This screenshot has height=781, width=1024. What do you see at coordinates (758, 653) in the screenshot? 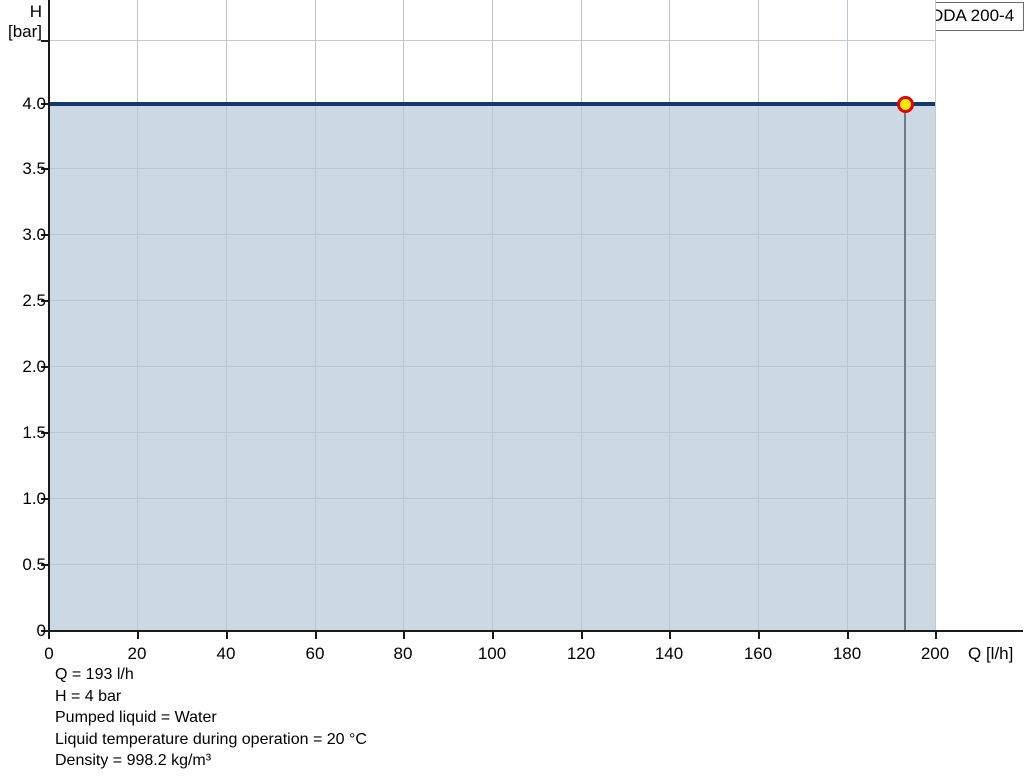
I see `xtick-label-160: 160` at bounding box center [758, 653].